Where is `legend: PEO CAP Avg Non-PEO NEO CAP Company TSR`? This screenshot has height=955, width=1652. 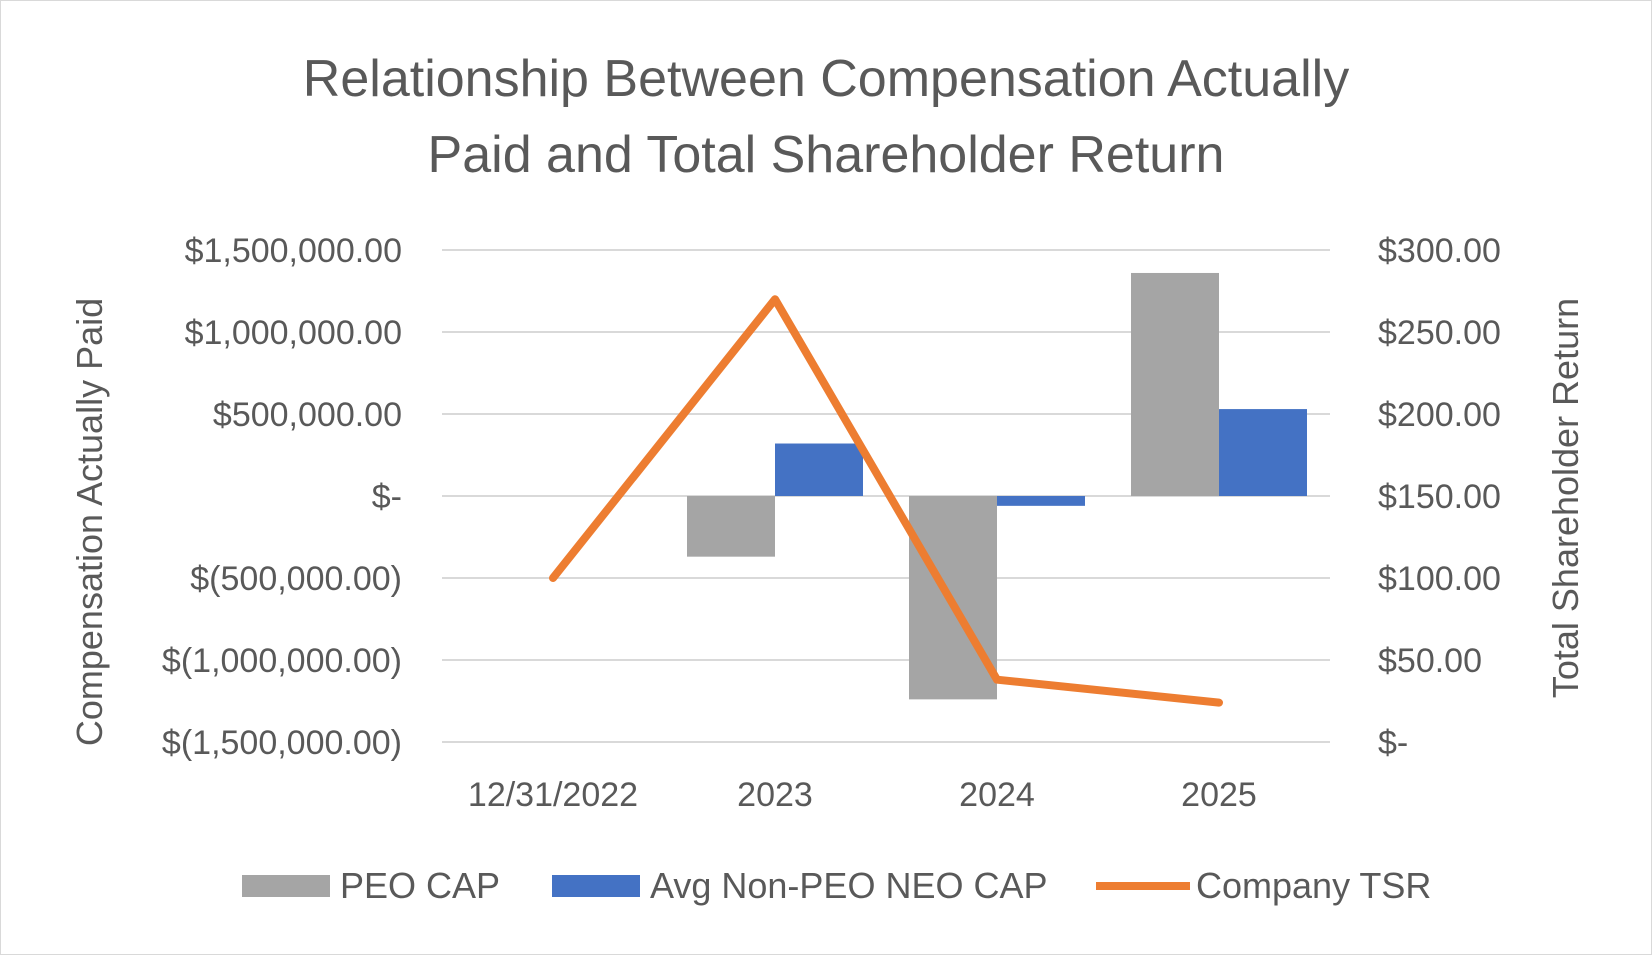 legend: PEO CAP Avg Non-PEO NEO CAP Company TSR is located at coordinates (836, 885).